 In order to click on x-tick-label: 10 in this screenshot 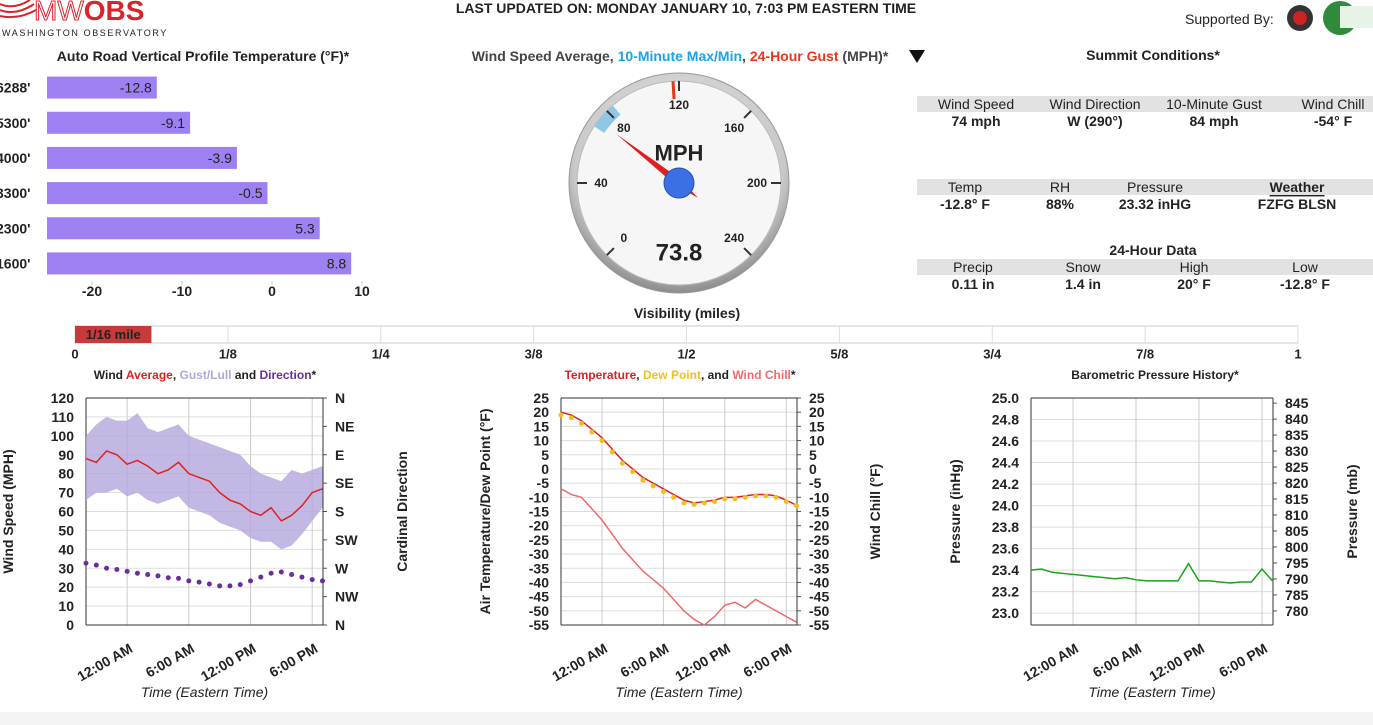, I will do `click(362, 291)`.